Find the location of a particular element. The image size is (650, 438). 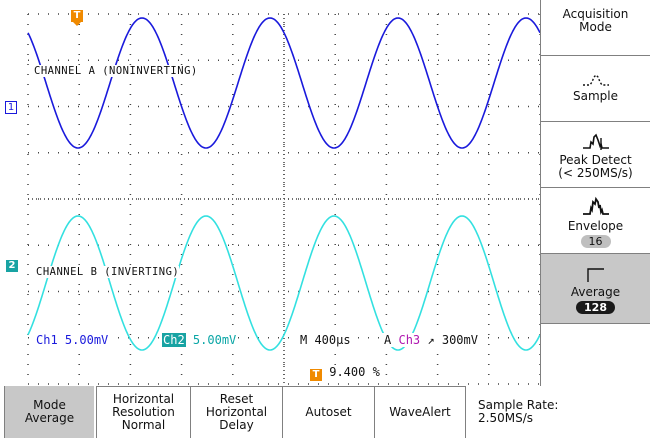

trigger-position-readout: T 9.400 % is located at coordinates (345, 373).